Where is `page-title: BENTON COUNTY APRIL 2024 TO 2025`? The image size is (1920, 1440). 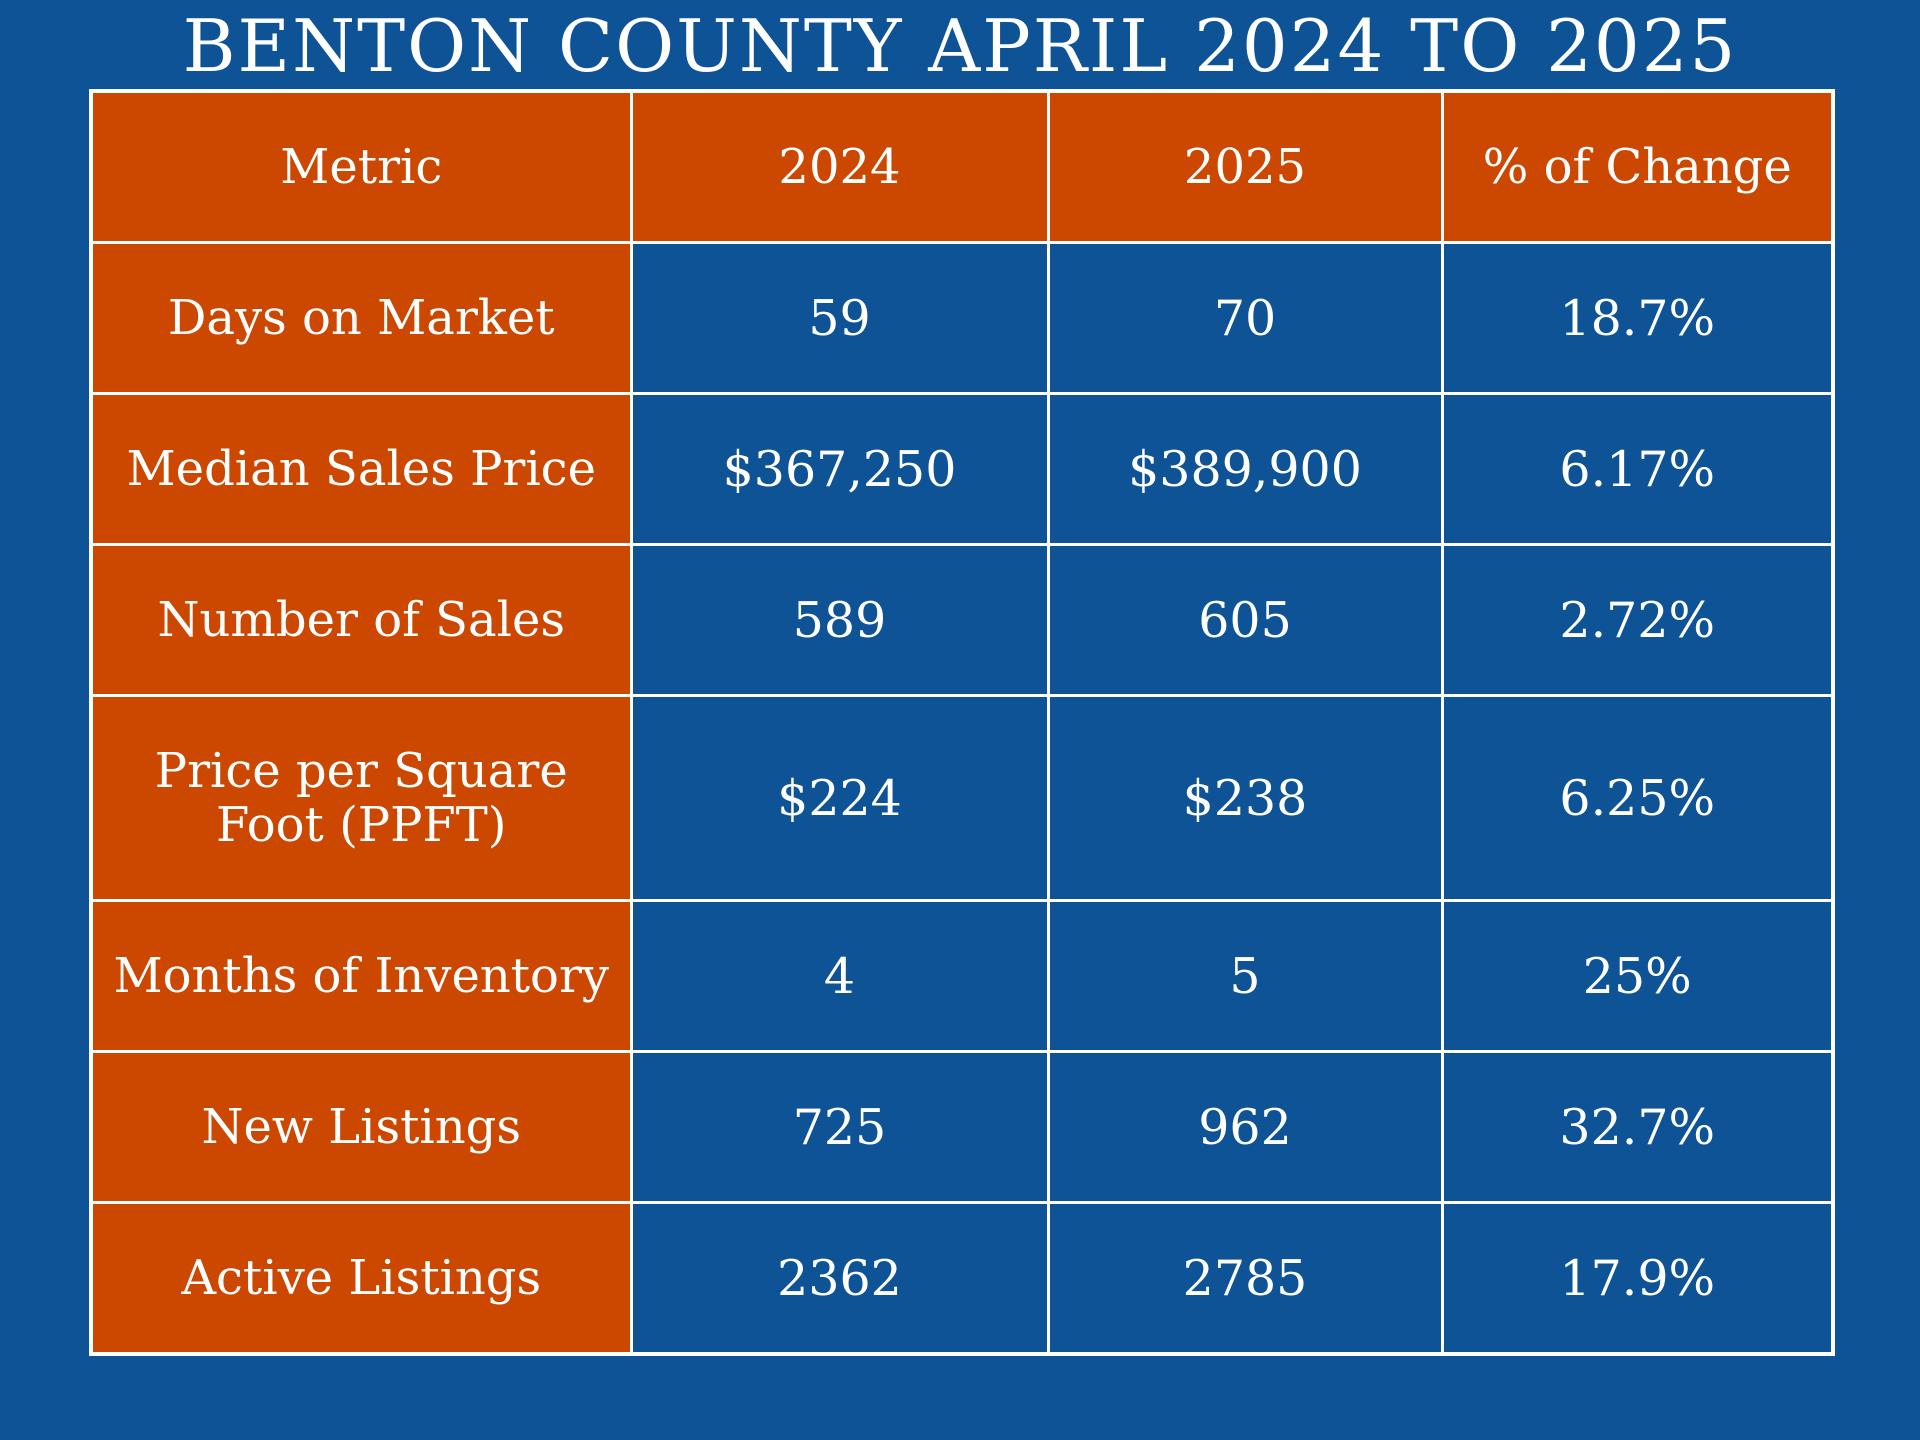
page-title: BENTON COUNTY APRIL 2024 TO 2025 is located at coordinates (960, 46).